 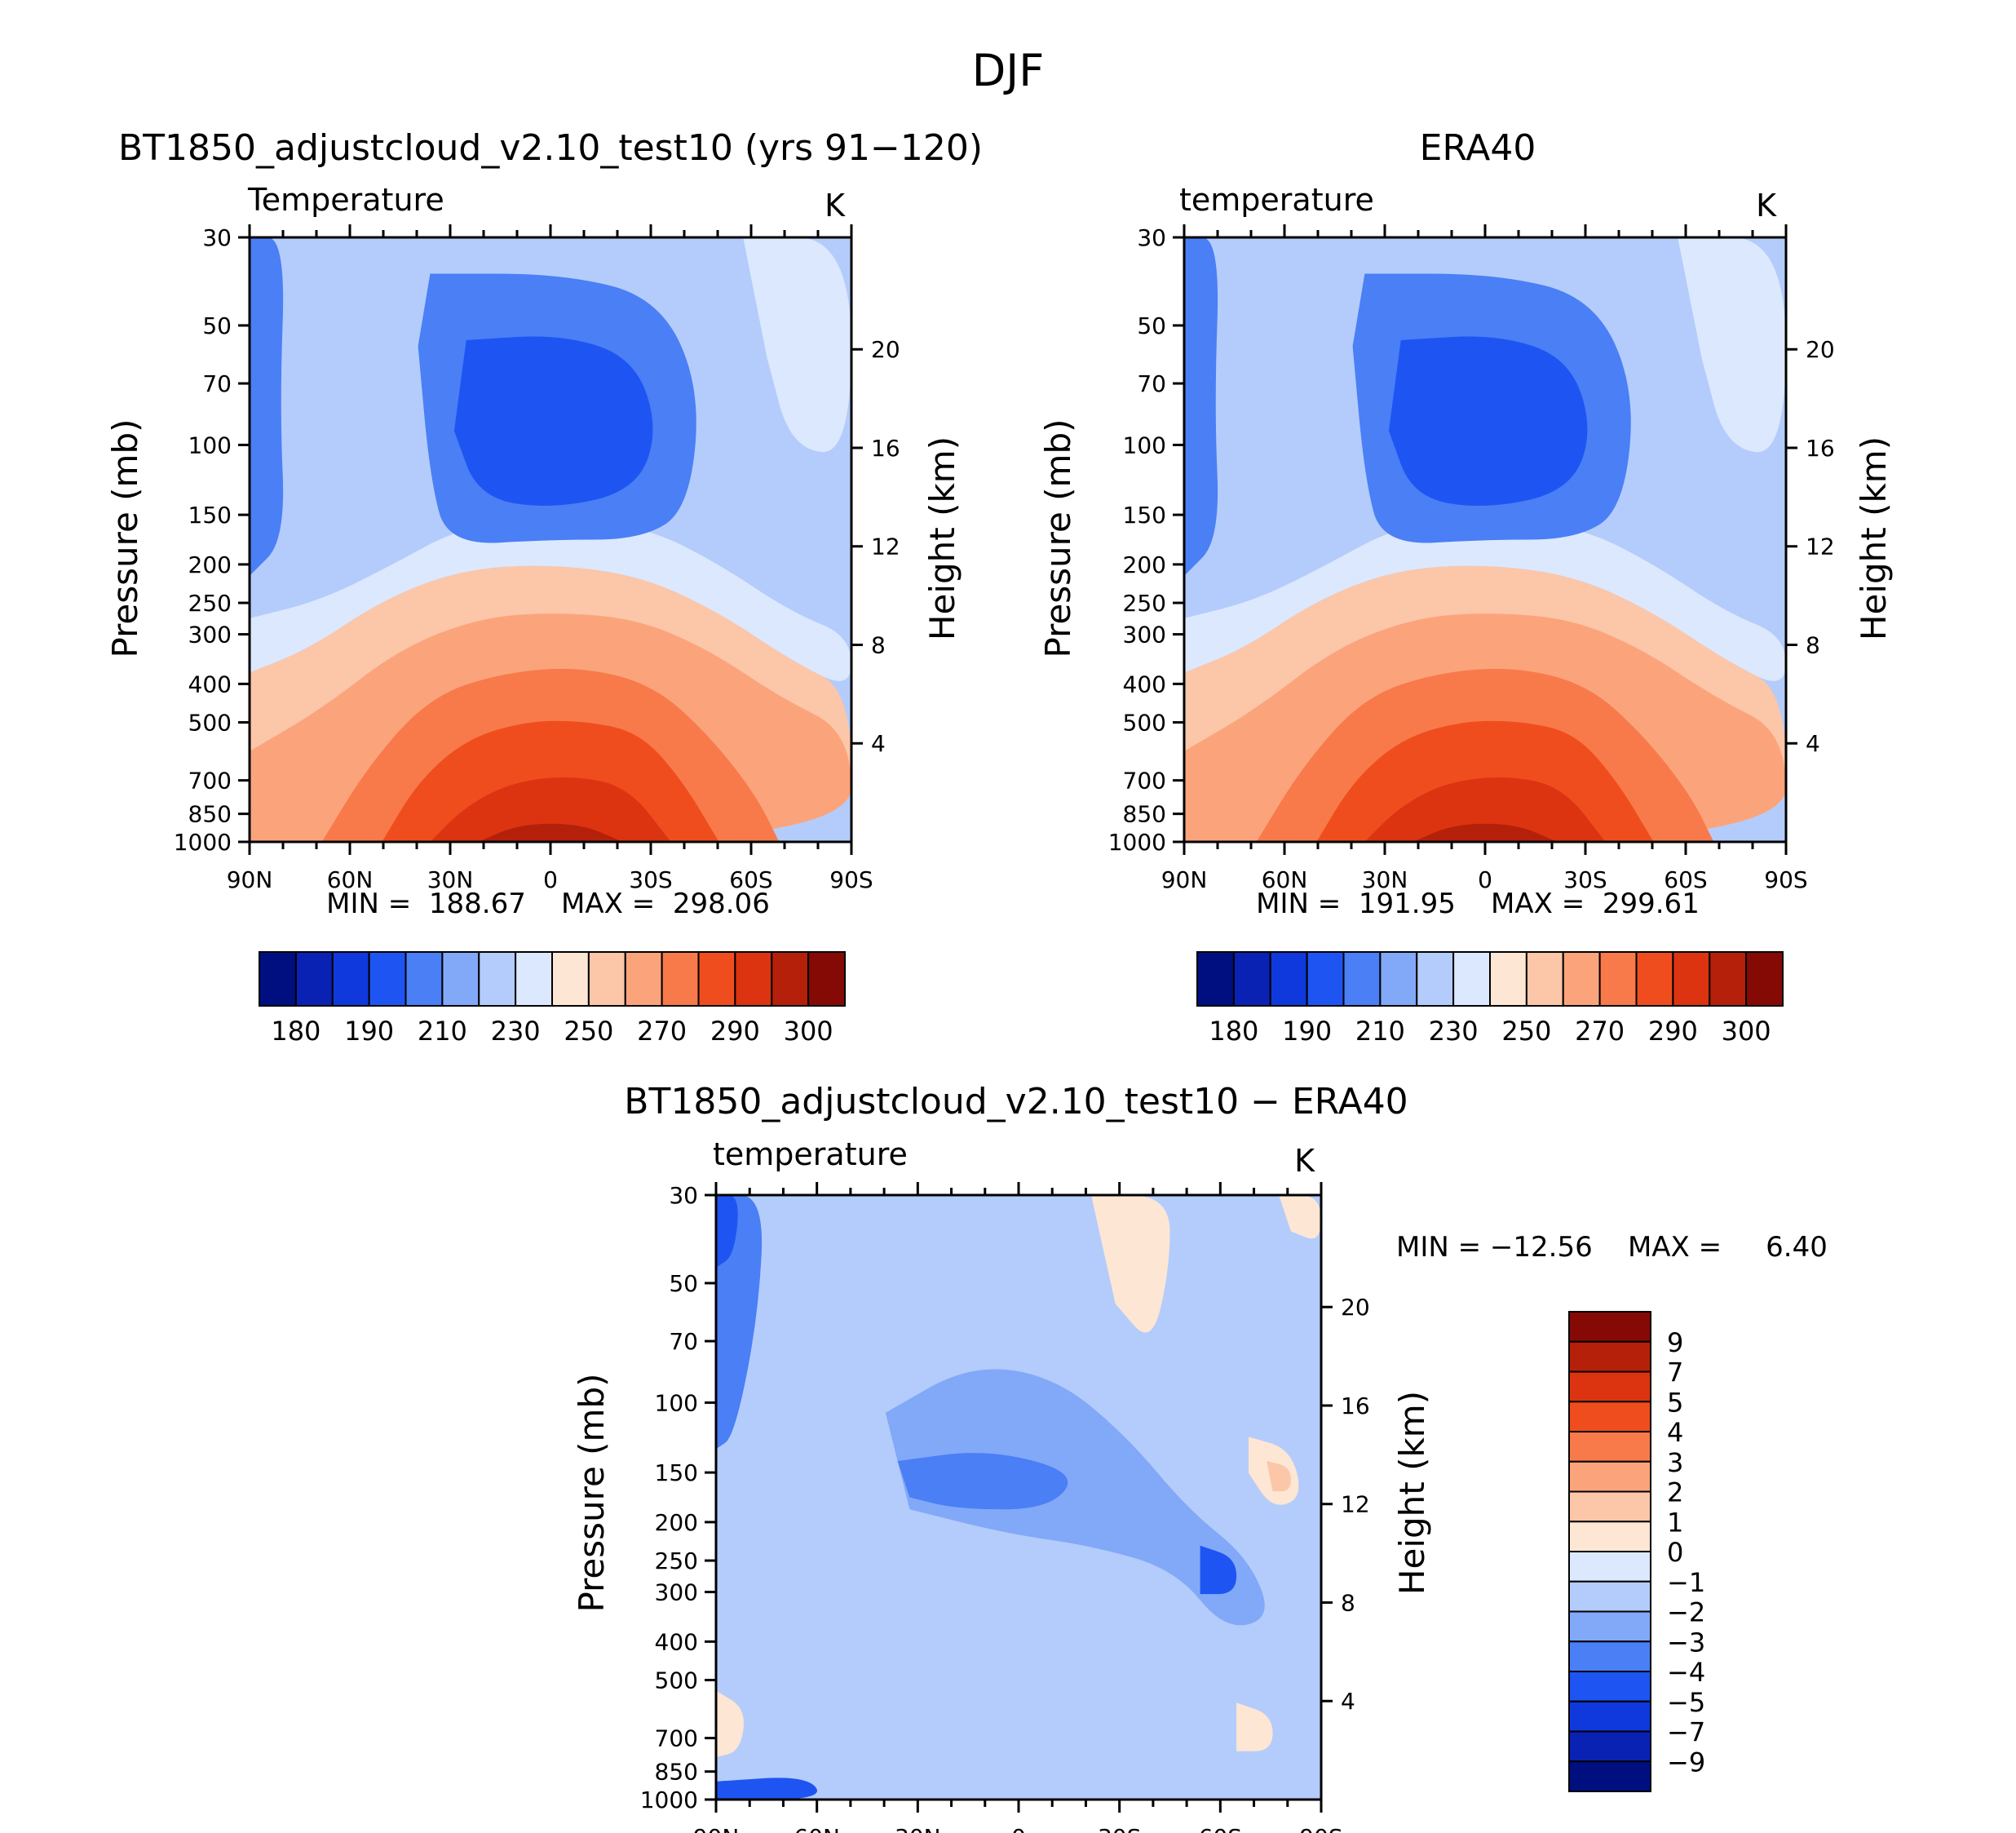 What do you see at coordinates (1355, 1505) in the screenshot?
I see `diff-yrtick-label: 12` at bounding box center [1355, 1505].